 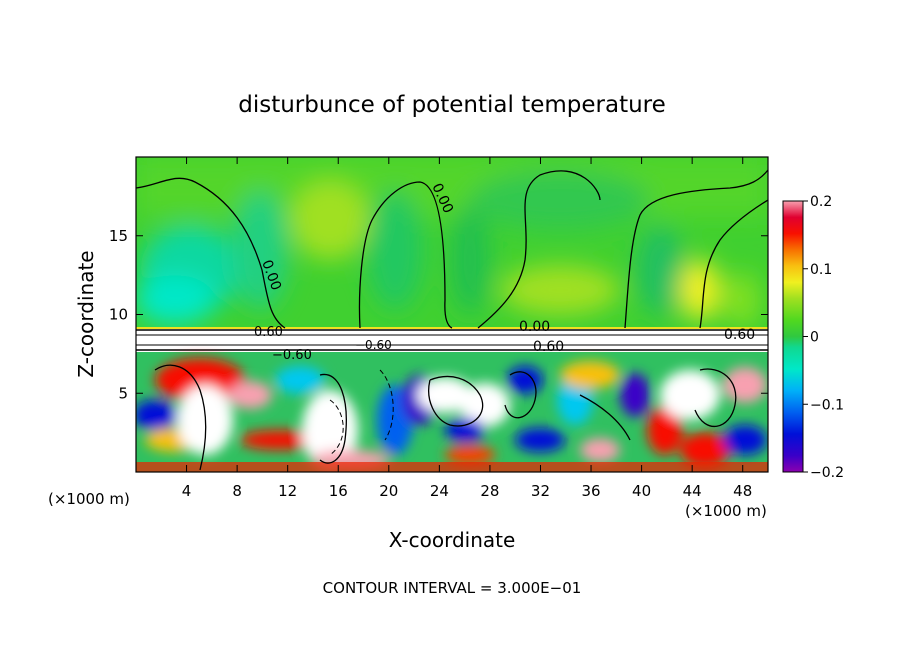 I want to click on x-tick-label: 4, so click(x=187, y=491).